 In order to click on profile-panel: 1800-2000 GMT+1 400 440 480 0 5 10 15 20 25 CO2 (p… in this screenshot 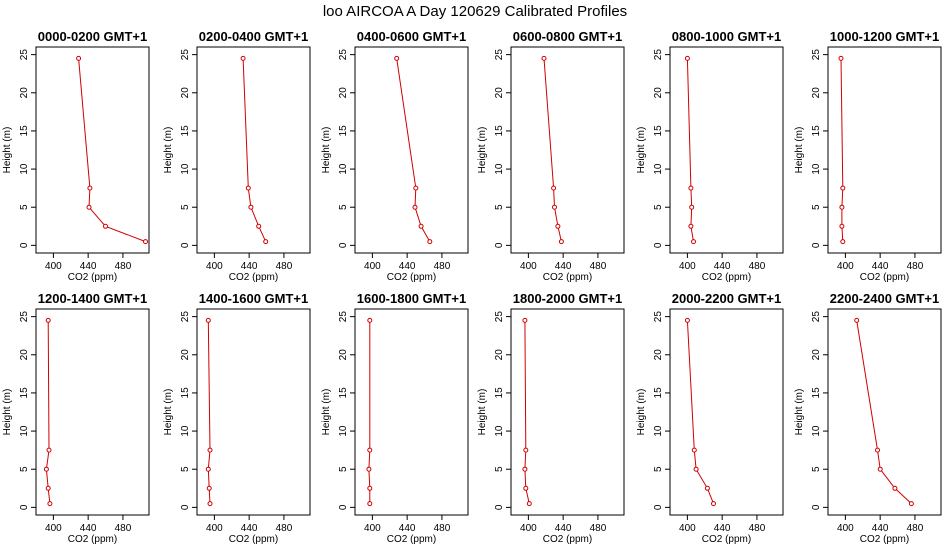, I will do `click(551, 418)`.